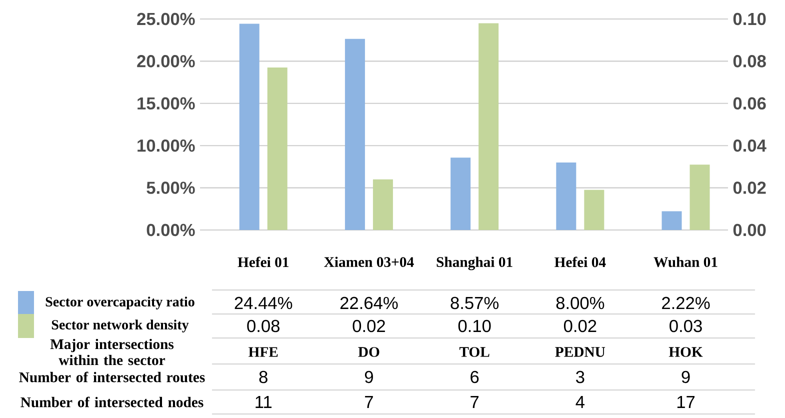 This screenshot has height=418, width=785. Describe the element at coordinates (580, 402) in the screenshot. I see `text: 4` at that location.